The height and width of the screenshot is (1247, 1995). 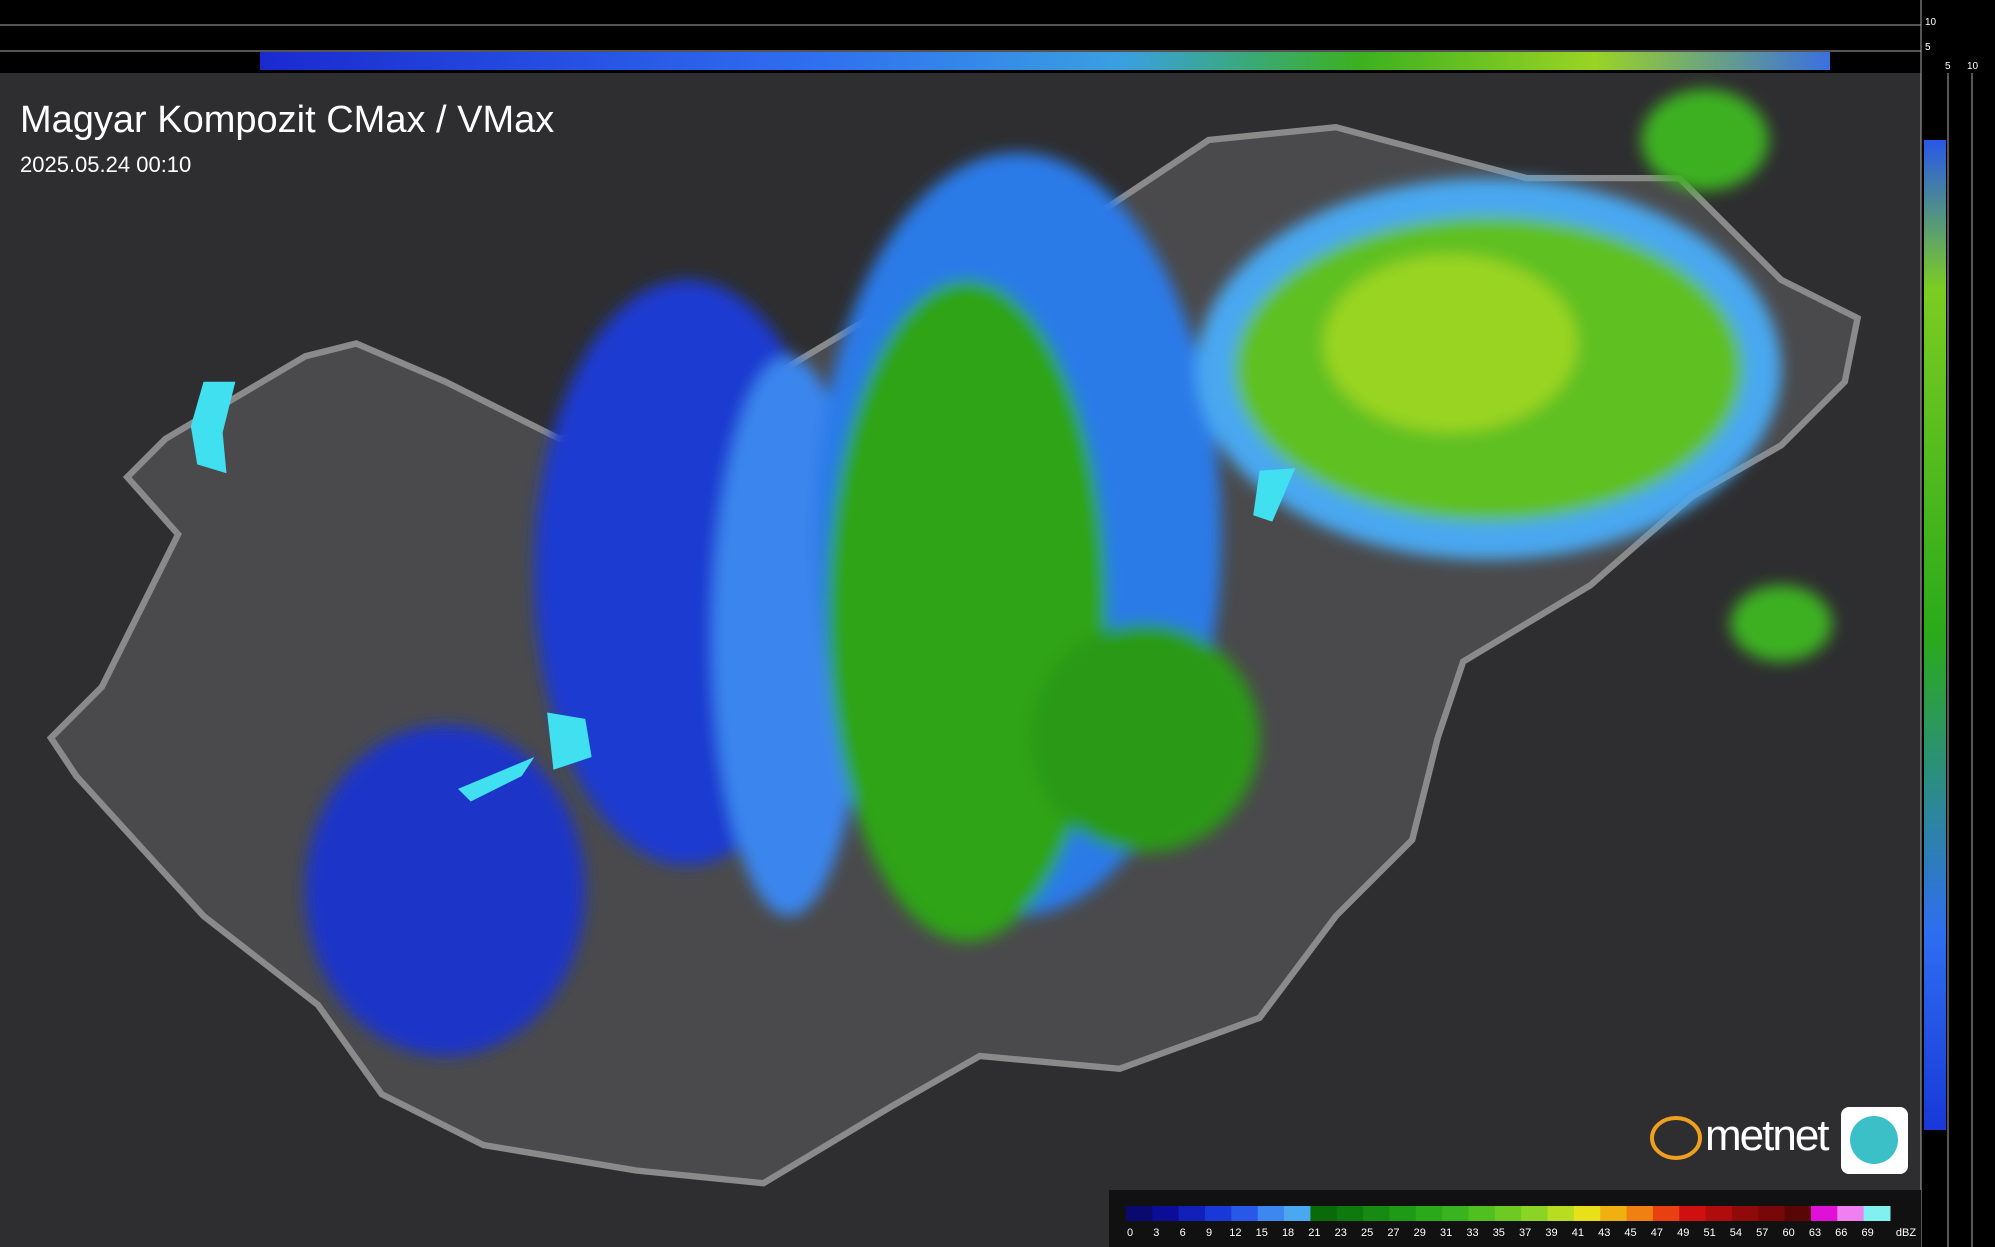 What do you see at coordinates (1367, 1233) in the screenshot?
I see `legend-label: 25` at bounding box center [1367, 1233].